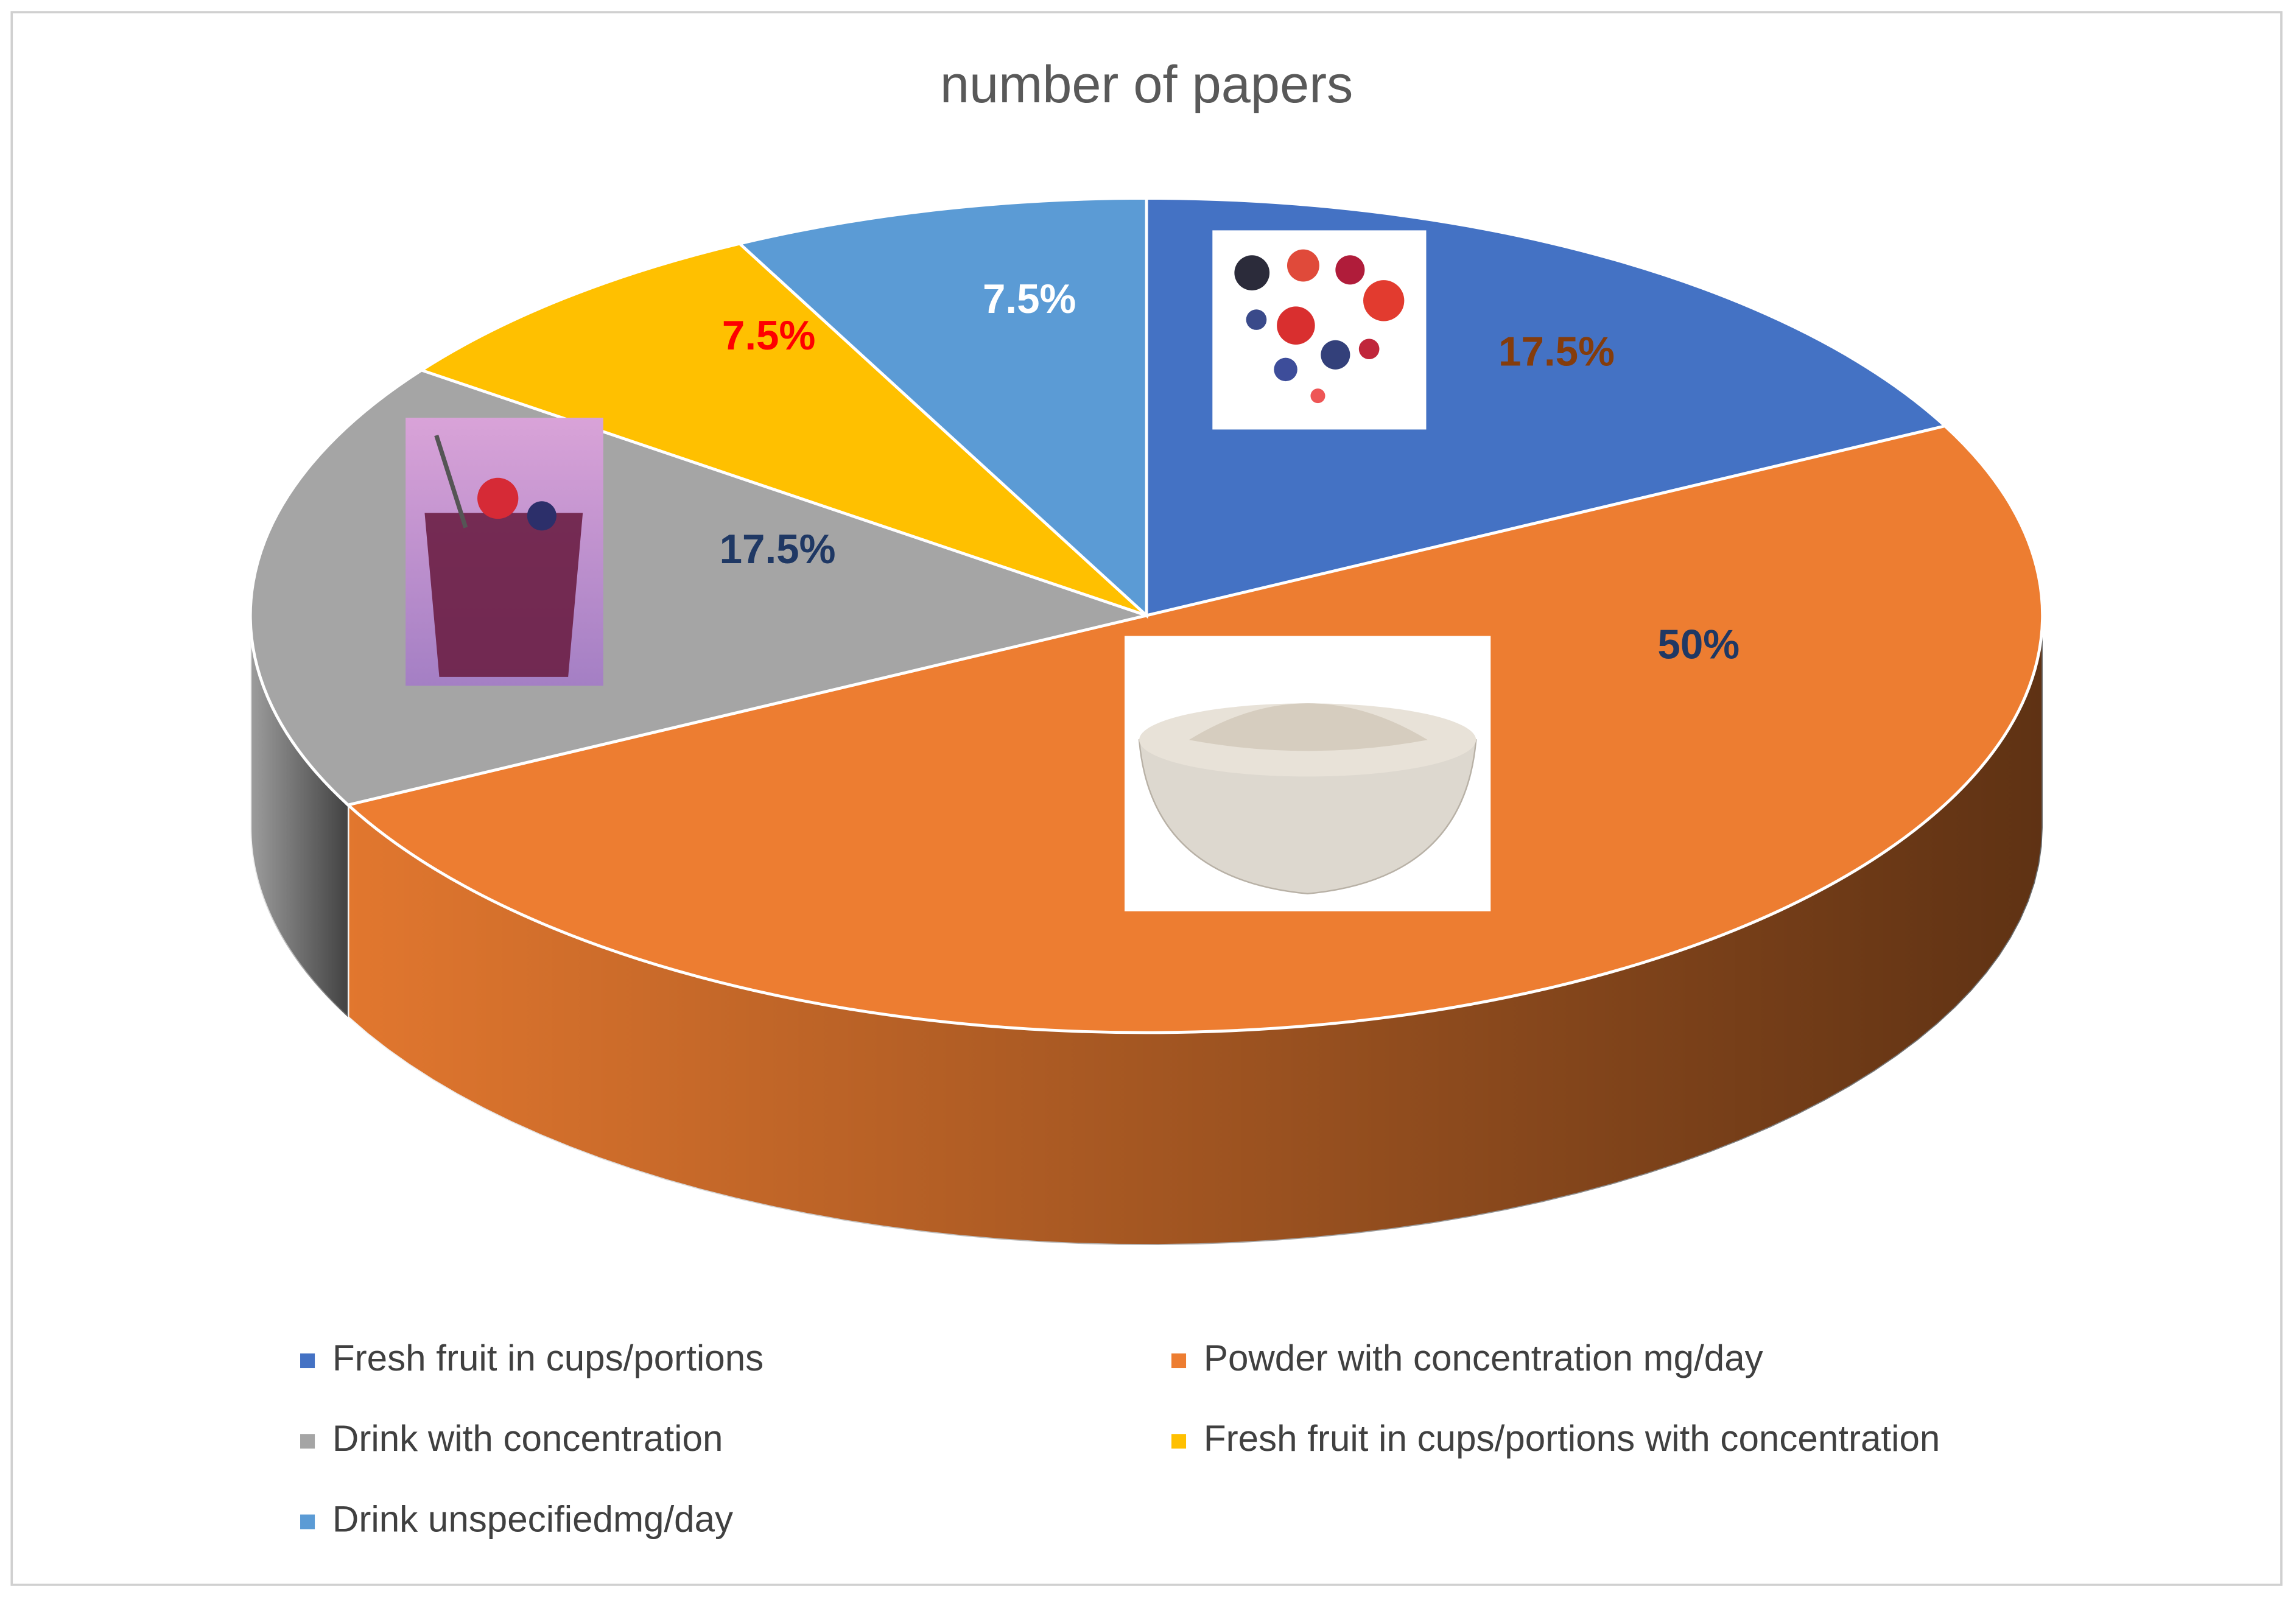 Image resolution: width=2296 pixels, height=1597 pixels. I want to click on slice-side-shade, so click(299, 816).